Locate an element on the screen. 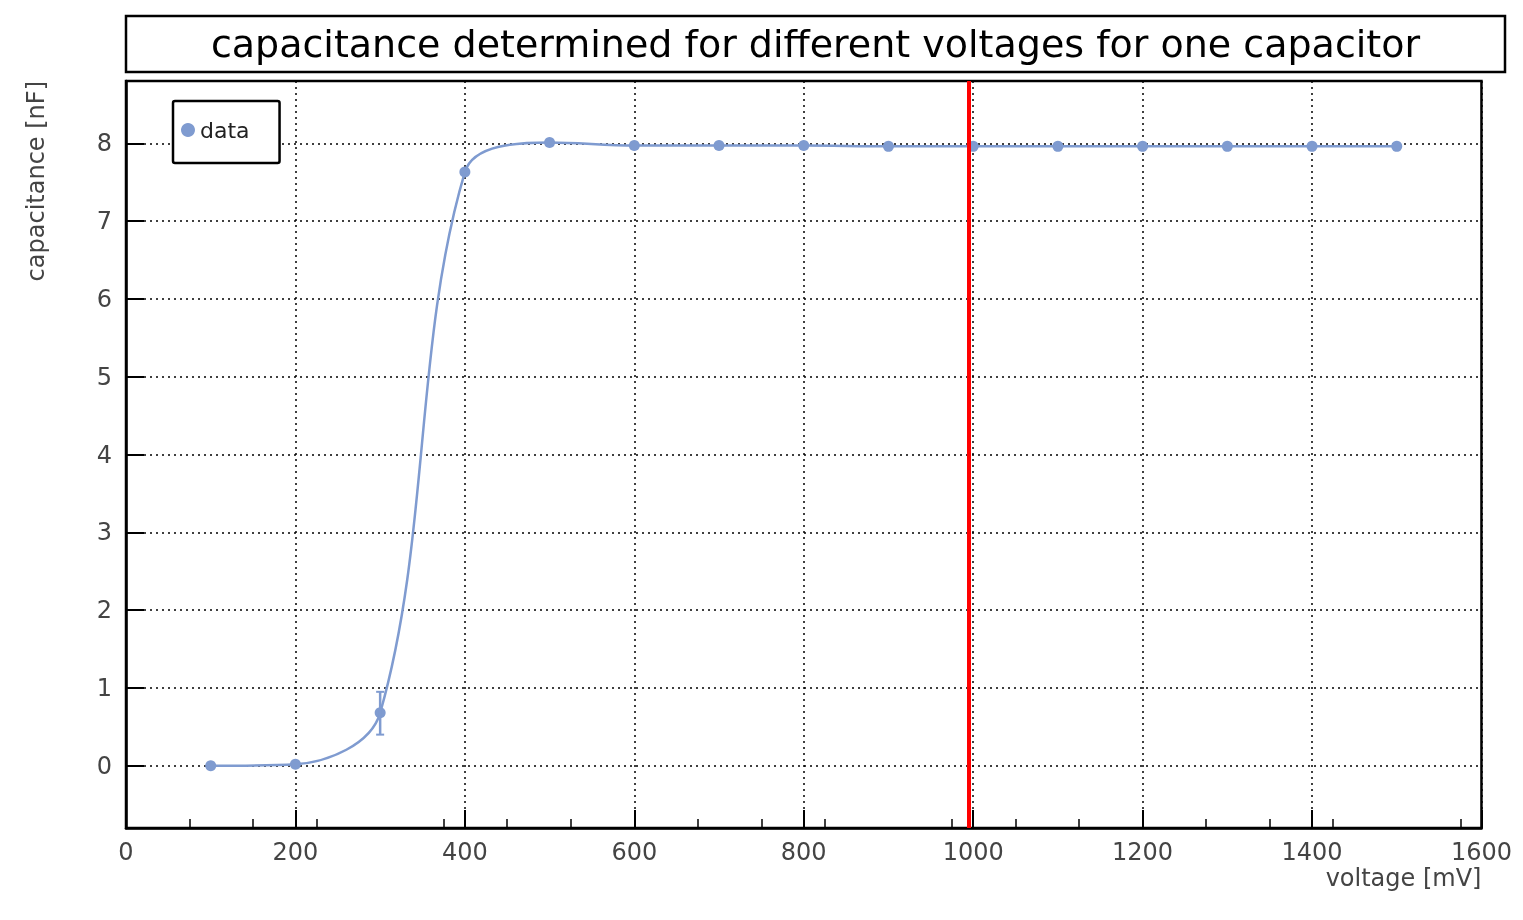 The height and width of the screenshot is (920, 1523). x-tick-label: 800 is located at coordinates (803, 852).